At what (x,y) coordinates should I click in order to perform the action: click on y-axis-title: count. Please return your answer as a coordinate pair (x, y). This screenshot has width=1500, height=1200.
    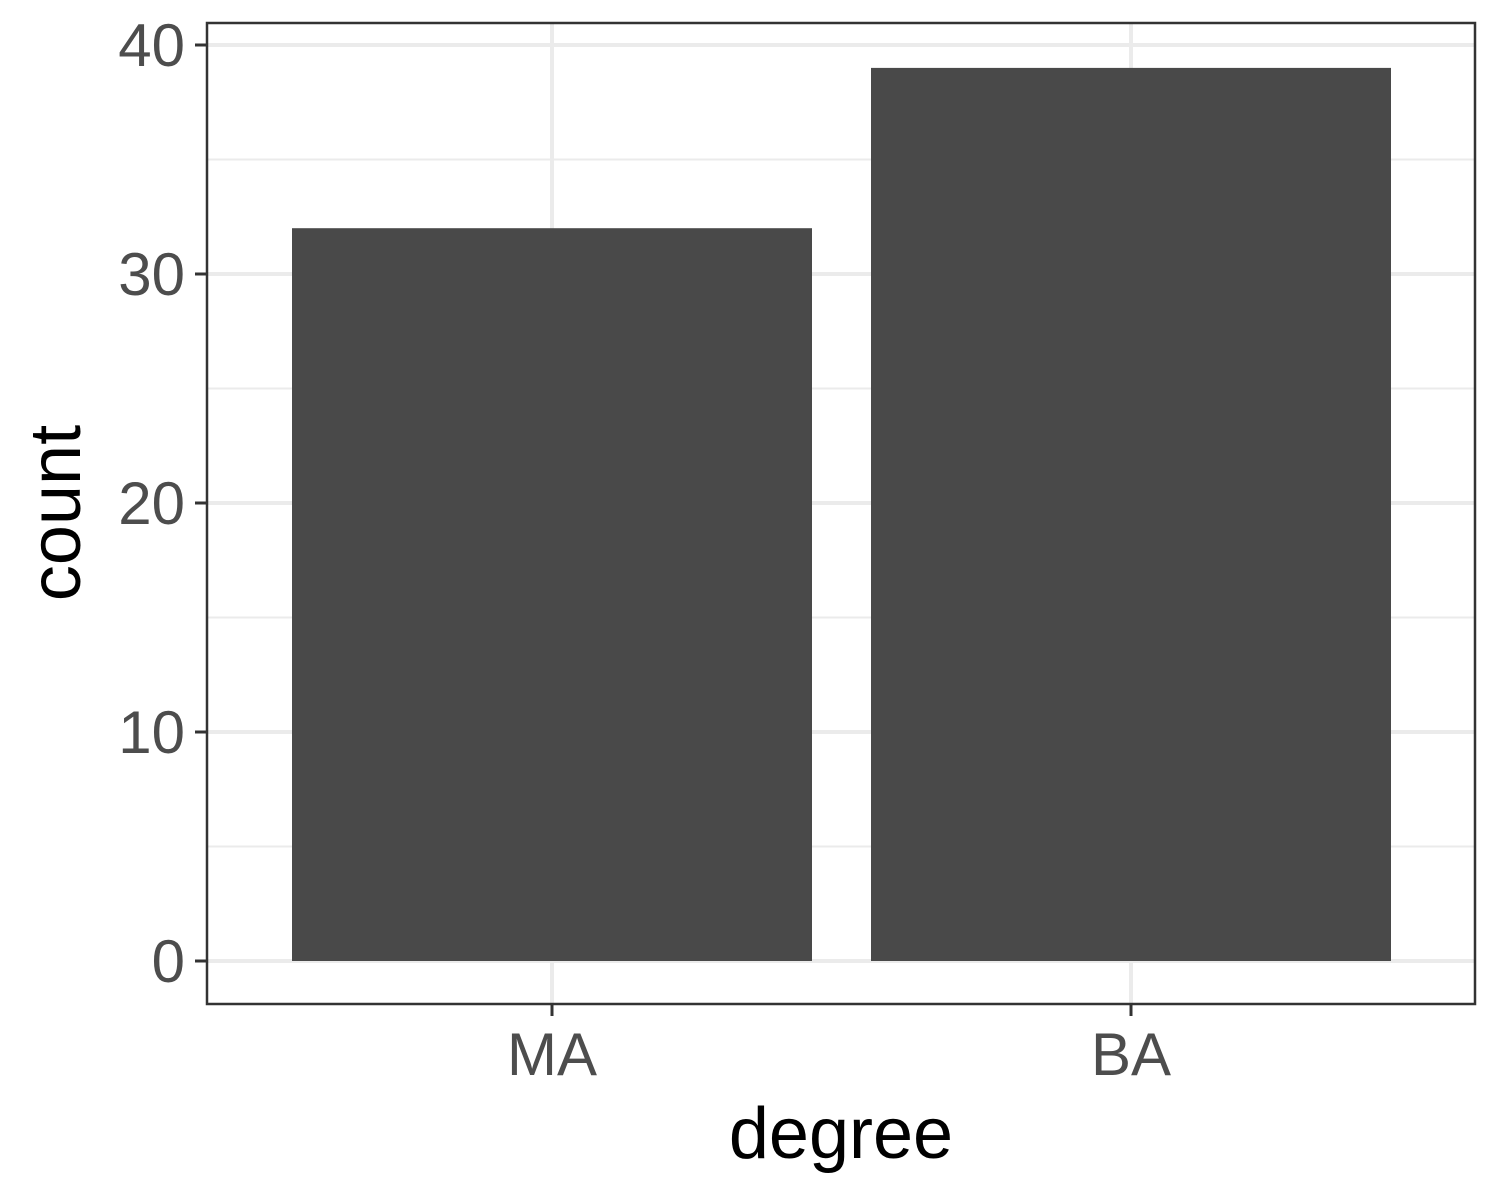
    Looking at the image, I should click on (56, 513).